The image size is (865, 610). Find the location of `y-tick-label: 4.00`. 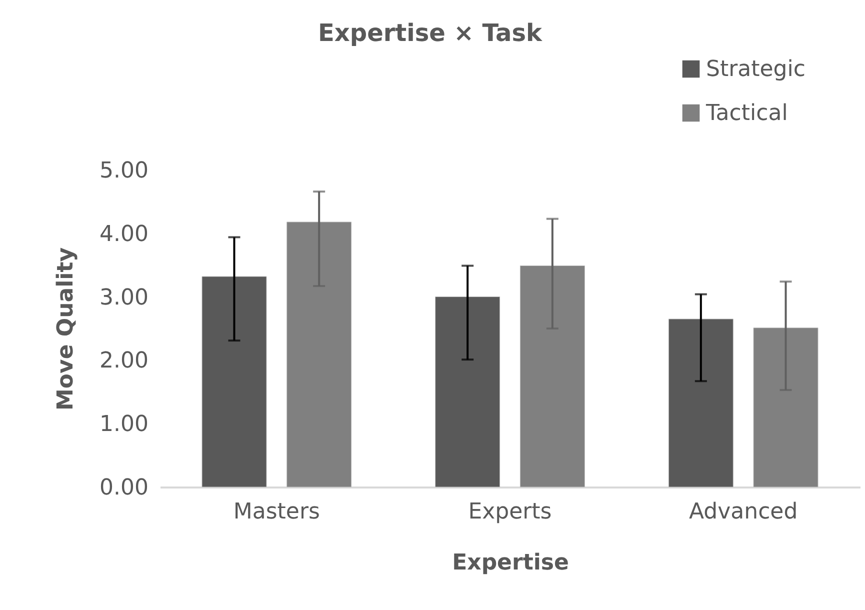

y-tick-label: 4.00 is located at coordinates (124, 234).